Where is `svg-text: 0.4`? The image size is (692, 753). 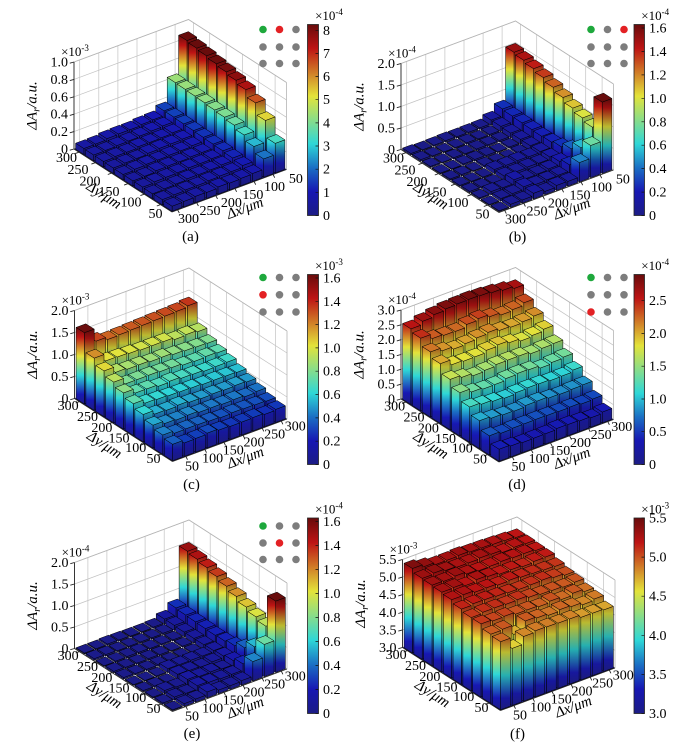
svg-text: 0.4 is located at coordinates (332, 418).